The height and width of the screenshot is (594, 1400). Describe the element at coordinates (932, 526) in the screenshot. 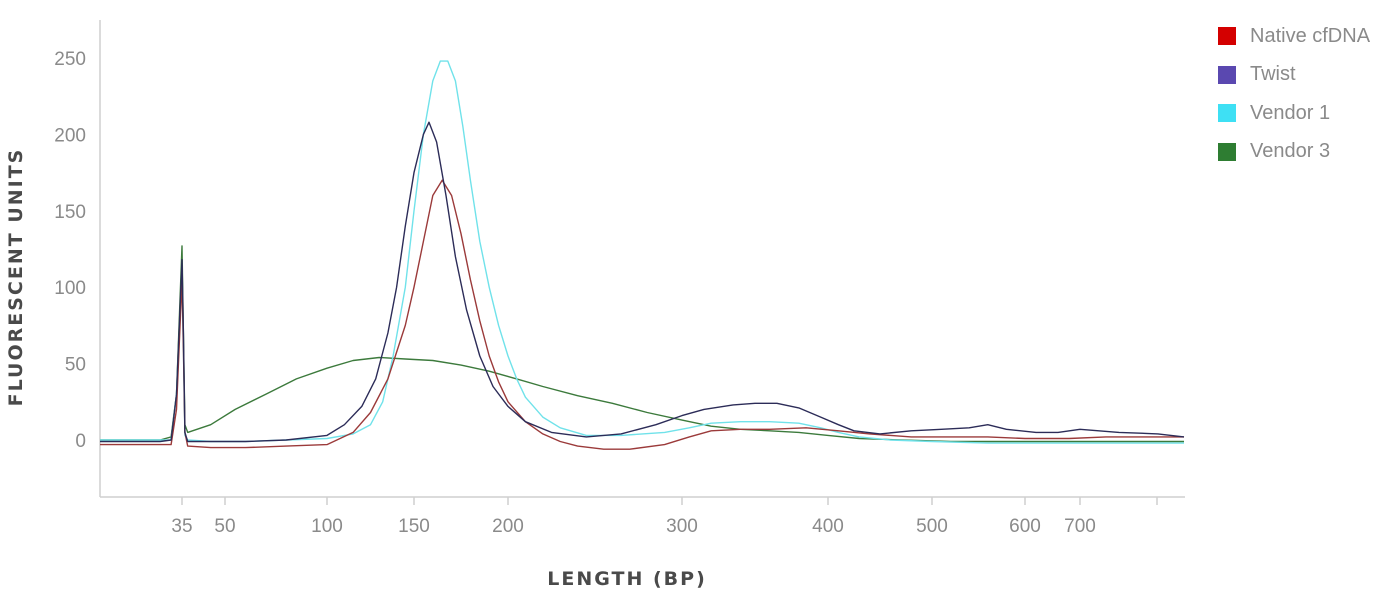

I see `x-tick-label: 500` at that location.